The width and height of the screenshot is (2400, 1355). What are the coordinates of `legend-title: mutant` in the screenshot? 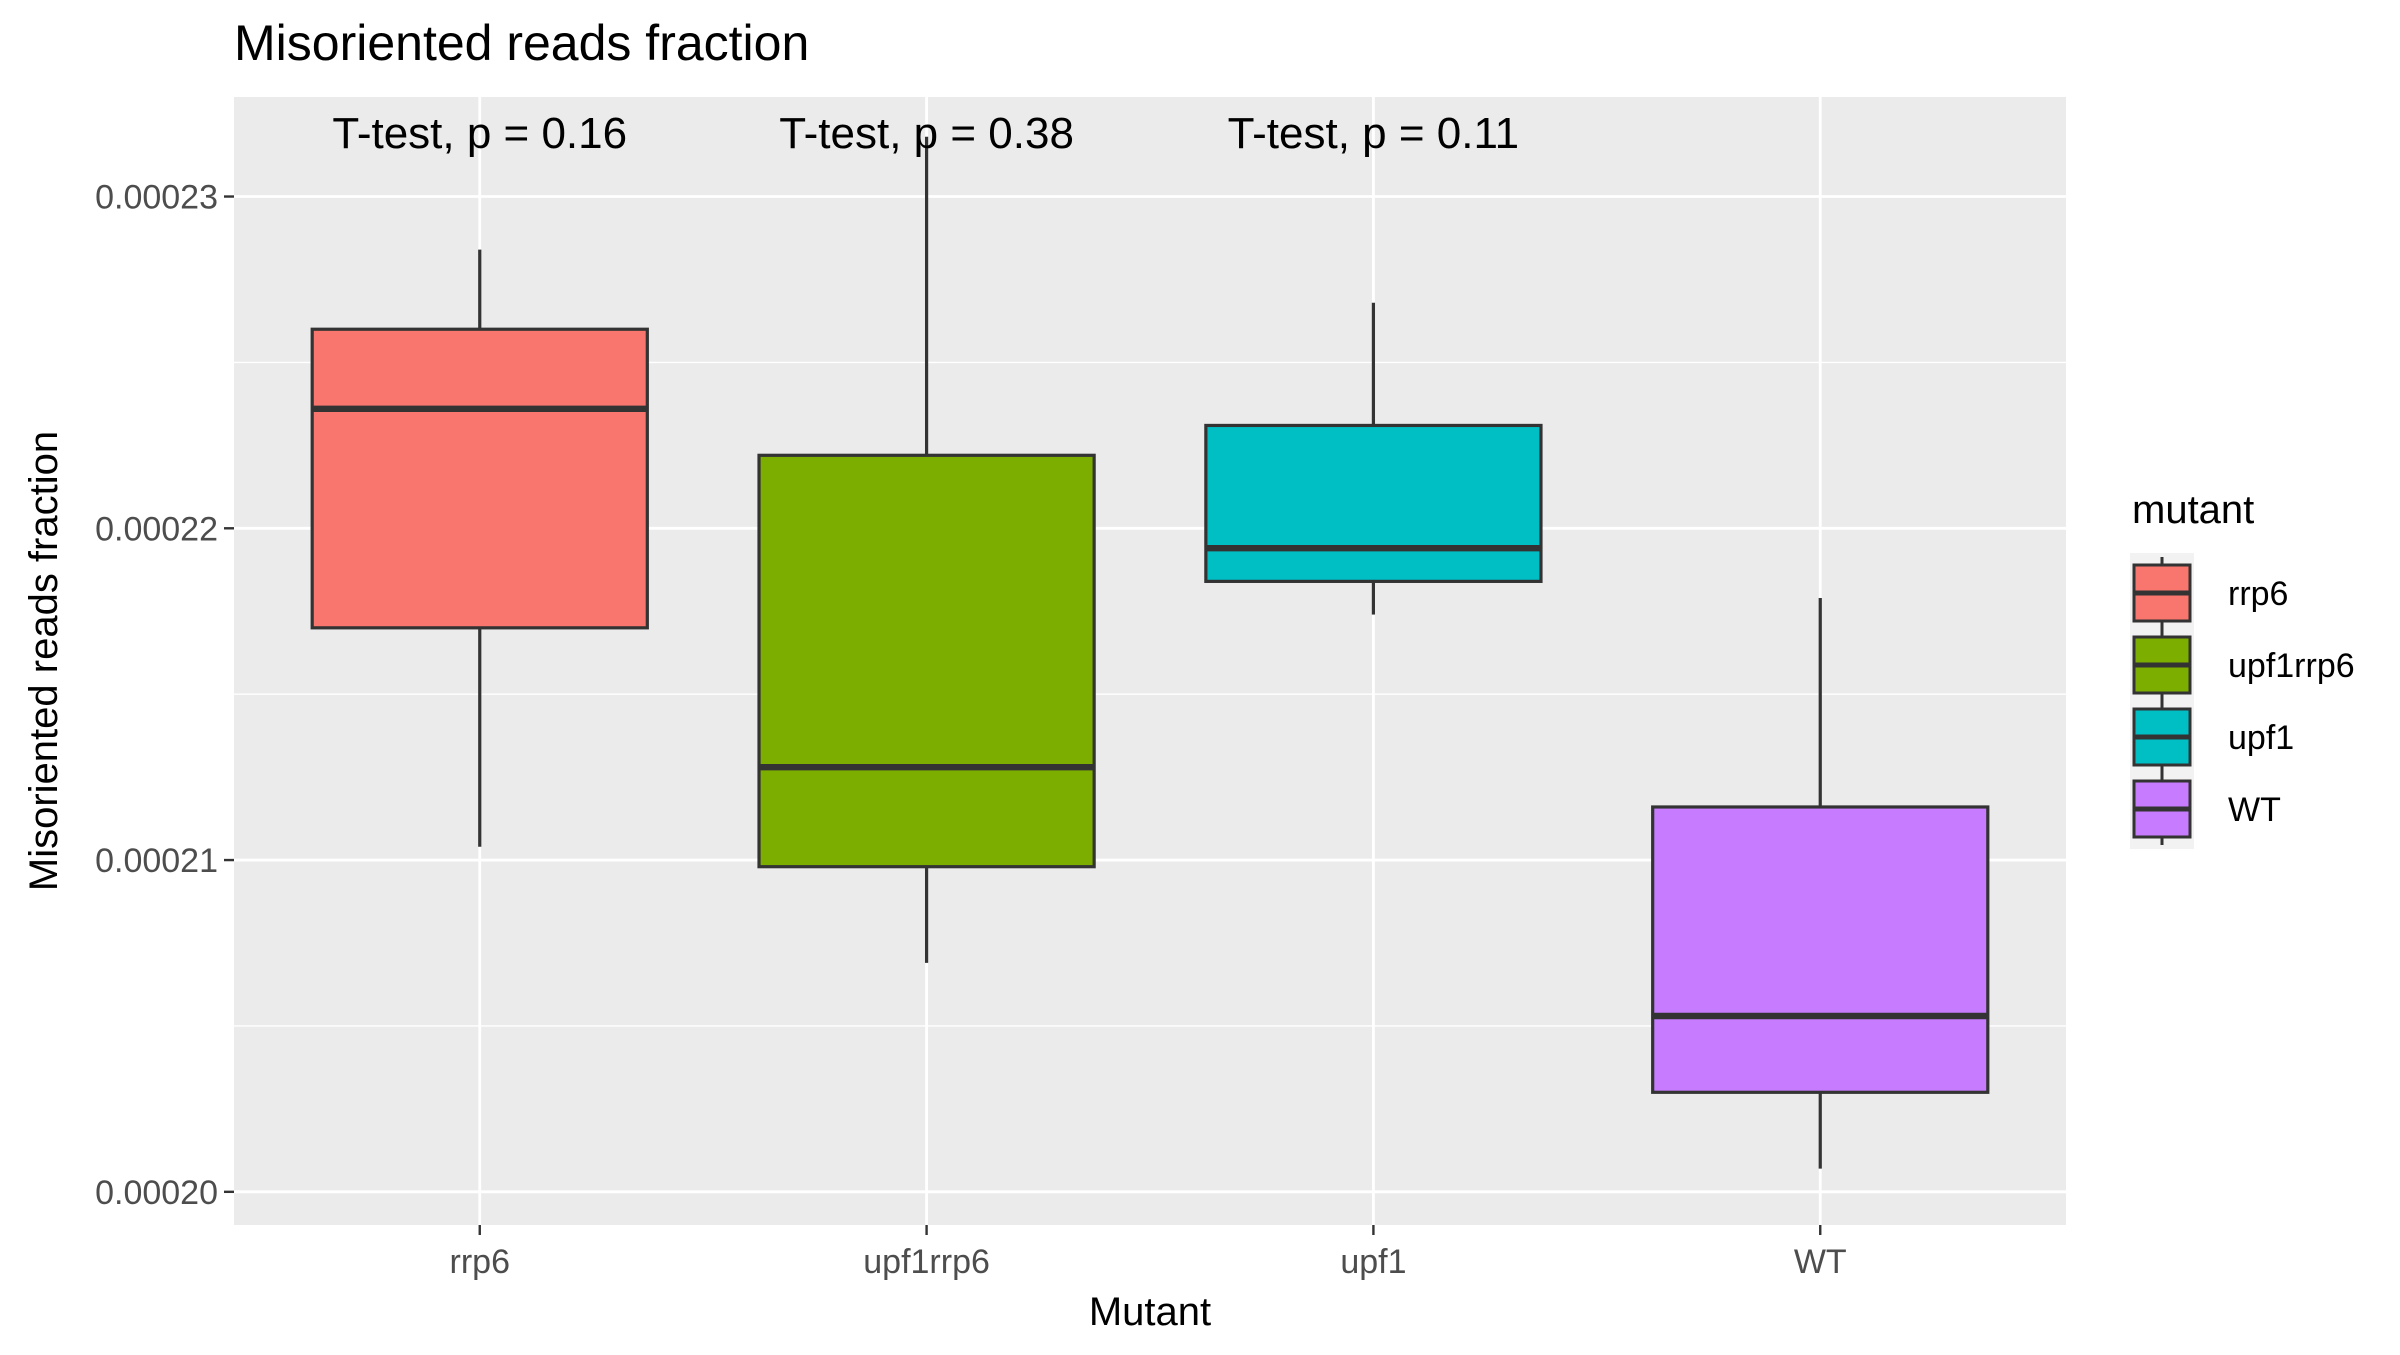 It's located at (2193, 510).